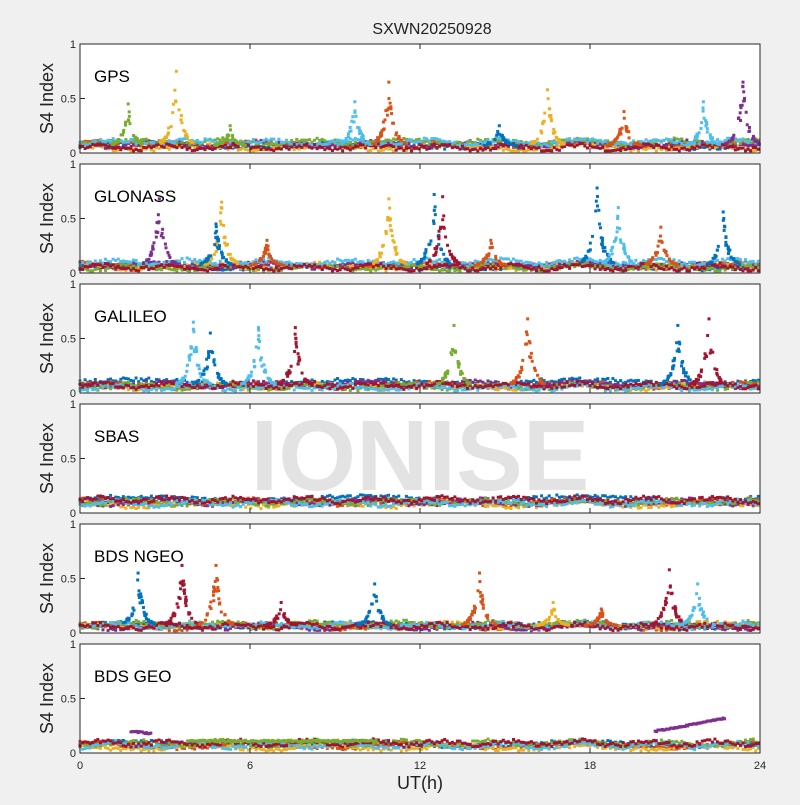 This screenshot has width=800, height=805. What do you see at coordinates (68, 100) in the screenshot?
I see `y-tick-label: 0.5` at bounding box center [68, 100].